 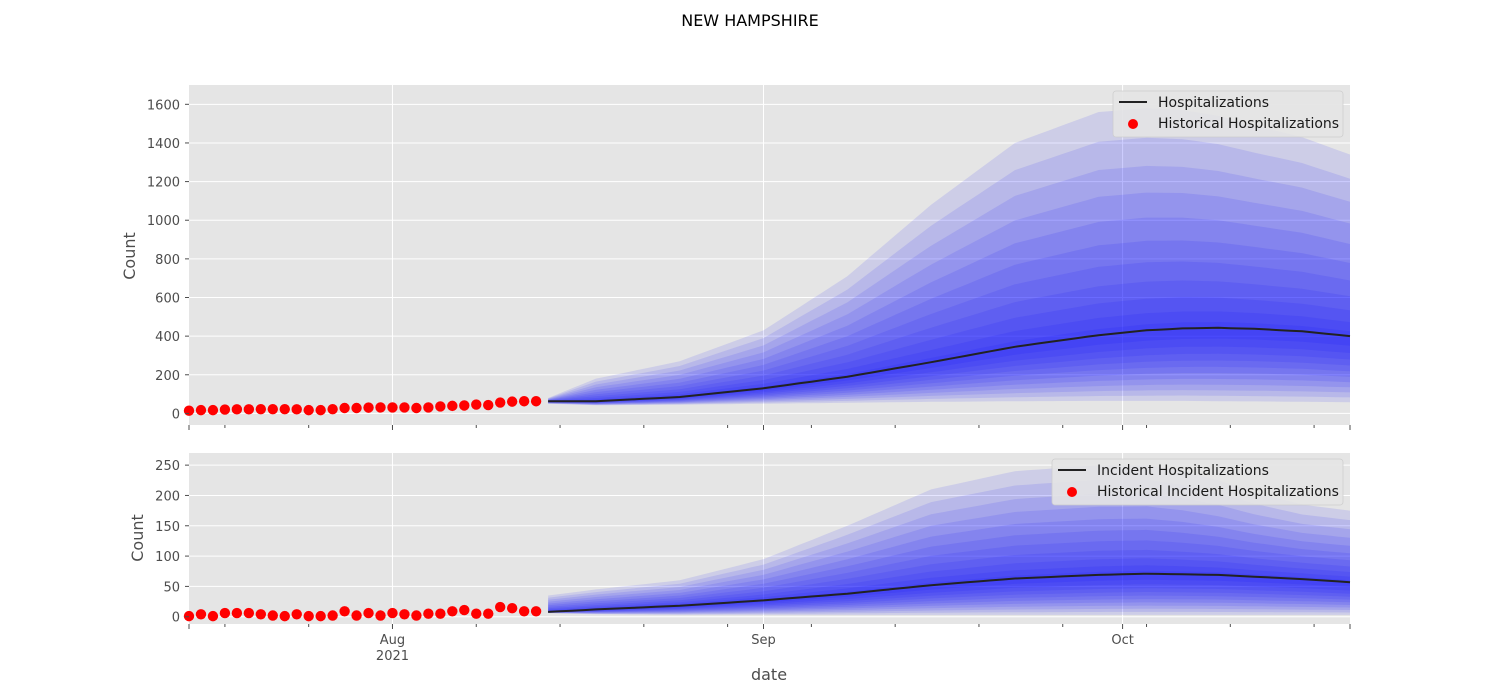 I want to click on figure-title: NEW HAMPSHIRE, so click(x=750, y=20).